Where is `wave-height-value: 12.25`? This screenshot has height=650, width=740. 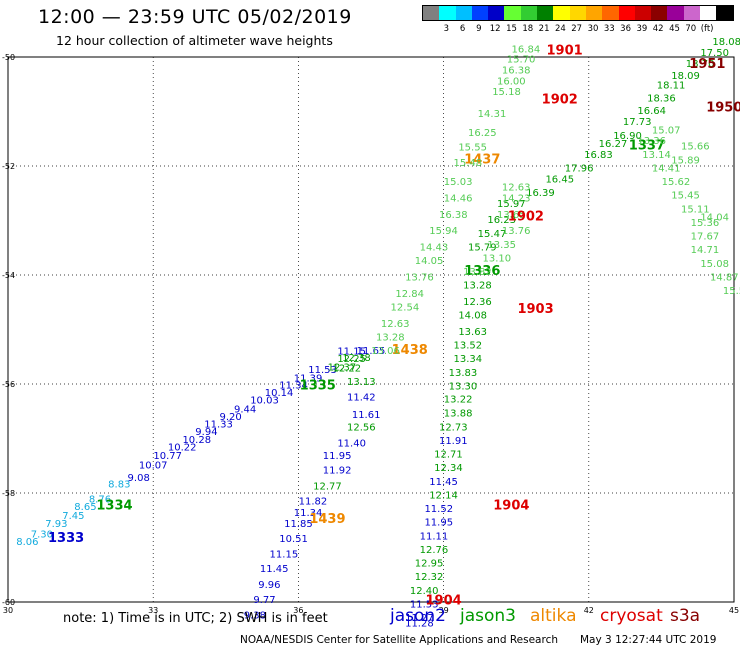 wave-height-value: 12.25 is located at coordinates (351, 359).